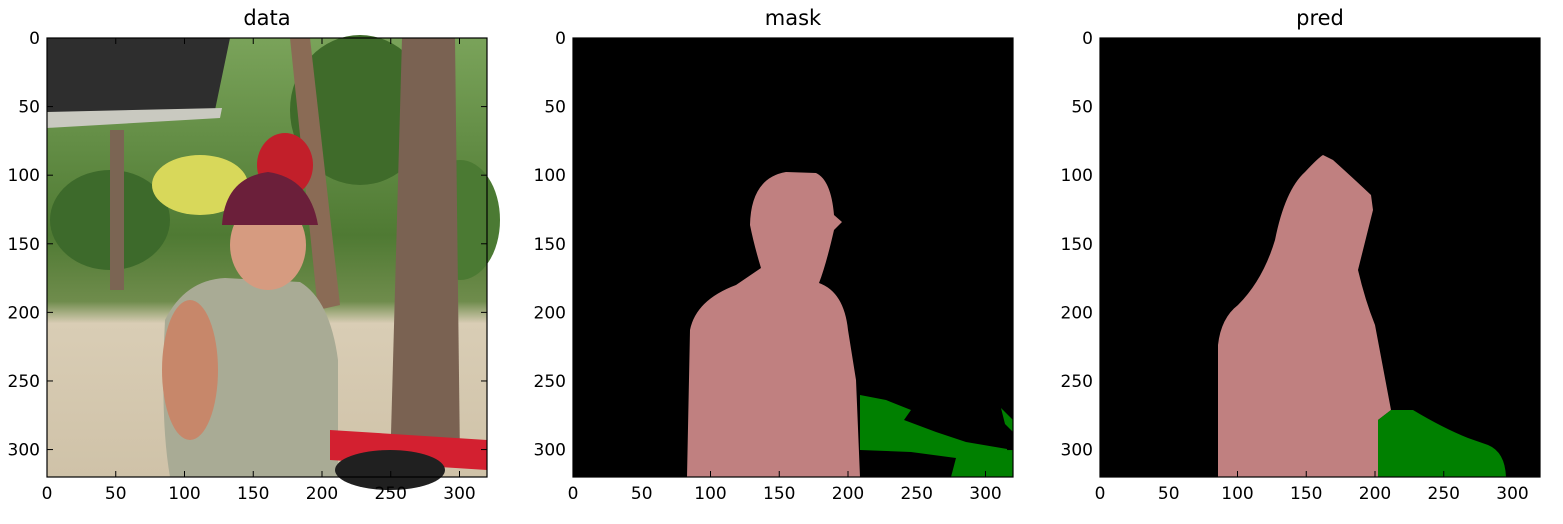 Image resolution: width=1563 pixels, height=524 pixels. Describe the element at coordinates (1320, 18) in the screenshot. I see `panel-title: pred` at that location.